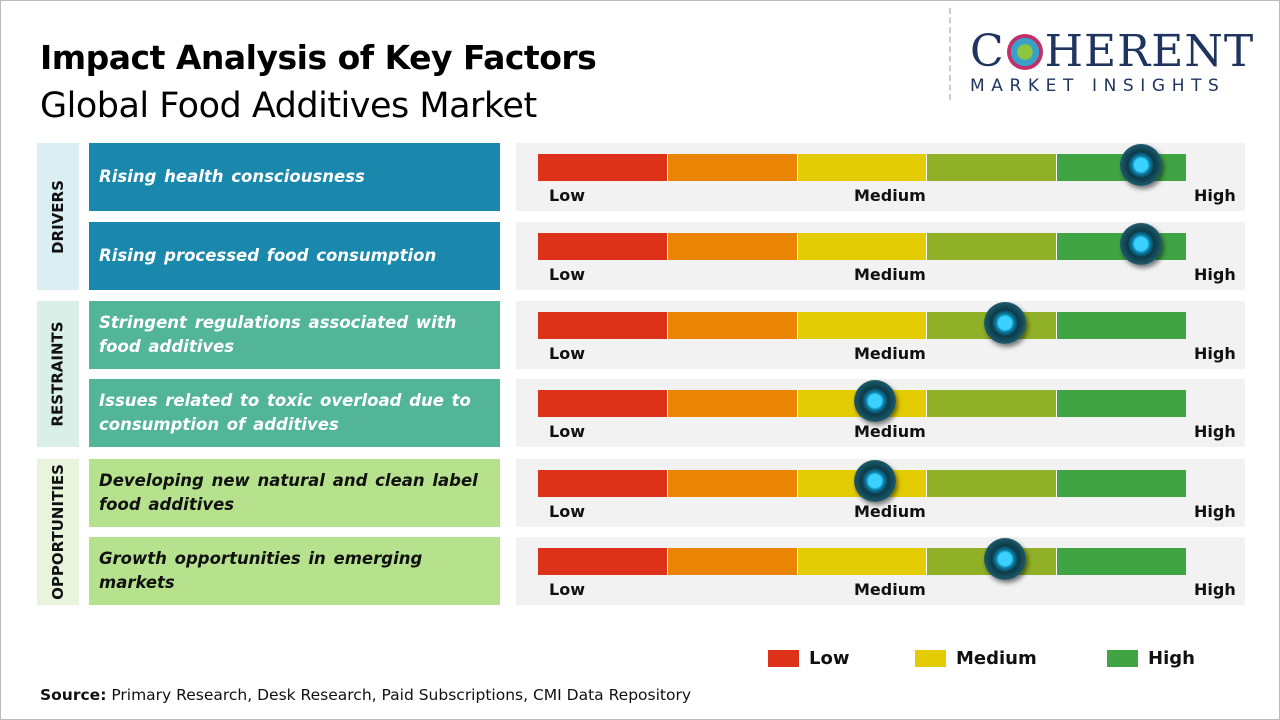 The image size is (1280, 720). I want to click on page-subtitle: Global Food Additives Market, so click(288, 106).